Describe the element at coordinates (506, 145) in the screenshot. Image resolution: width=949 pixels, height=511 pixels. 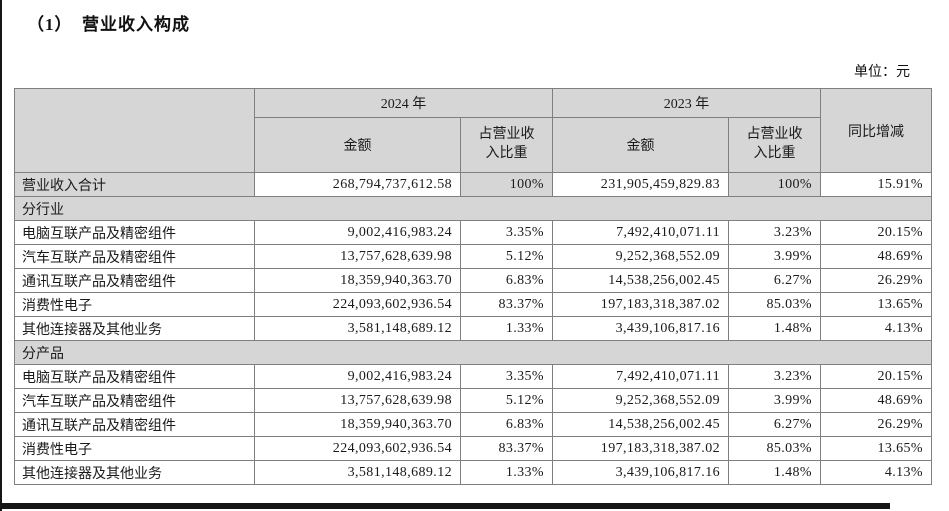
I see `header-share-2024: 占营业收入比重` at that location.